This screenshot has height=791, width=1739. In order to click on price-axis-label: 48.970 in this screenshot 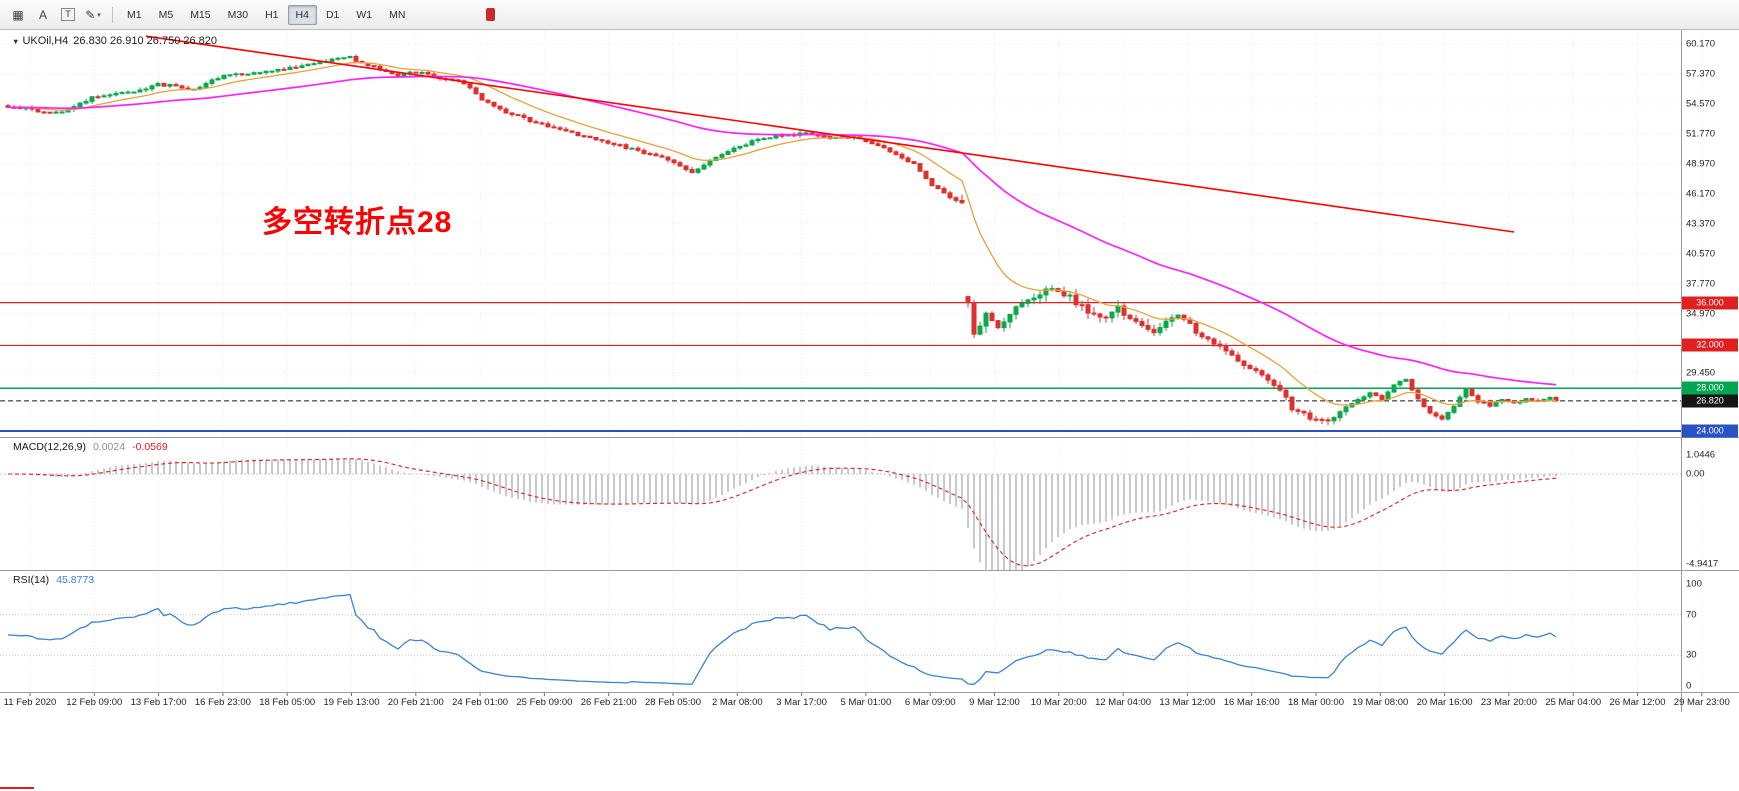, I will do `click(1701, 164)`.